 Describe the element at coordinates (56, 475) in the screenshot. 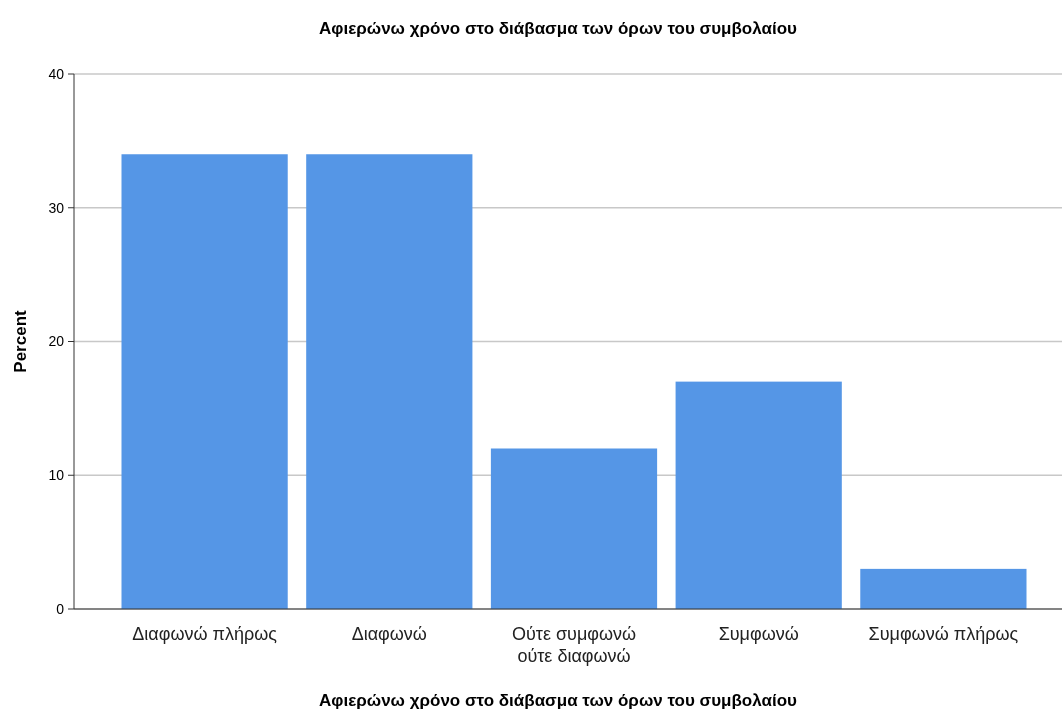

I see `y-tick-label: 10` at that location.